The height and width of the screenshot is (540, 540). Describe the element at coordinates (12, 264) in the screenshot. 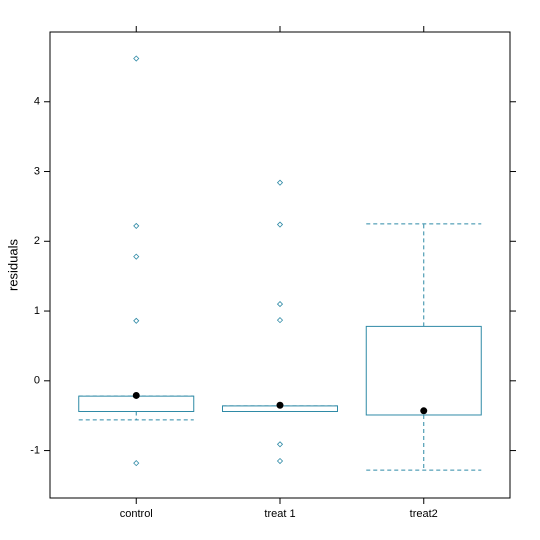

I see `y-axis-label: residuals` at that location.